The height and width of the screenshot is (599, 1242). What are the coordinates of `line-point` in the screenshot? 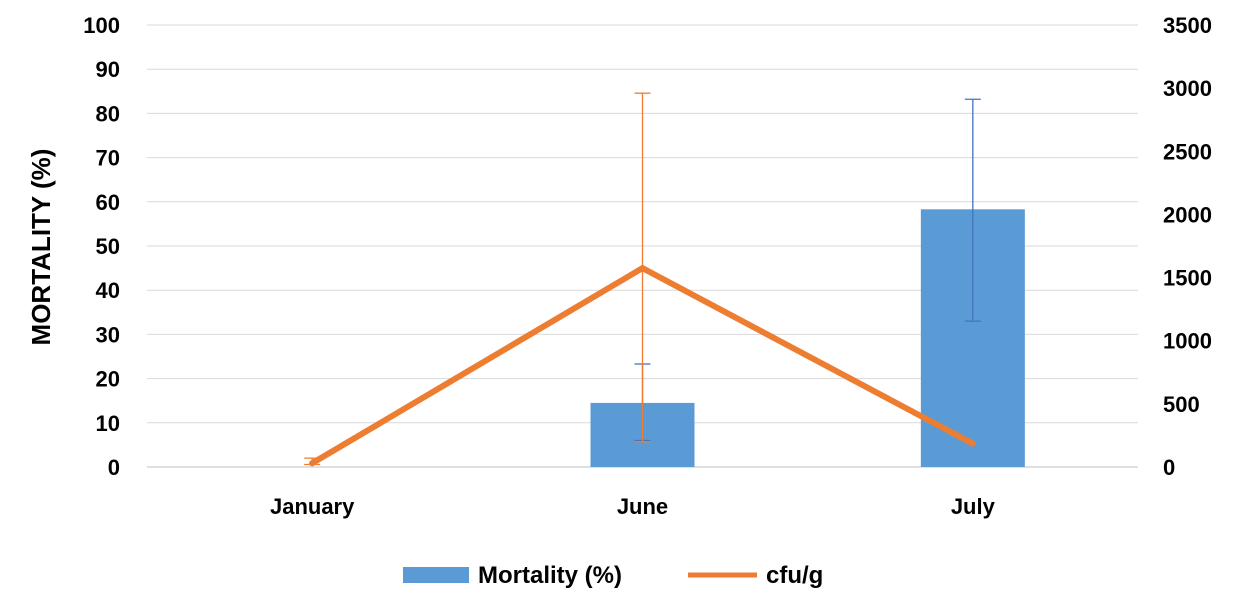 It's located at (972, 443).